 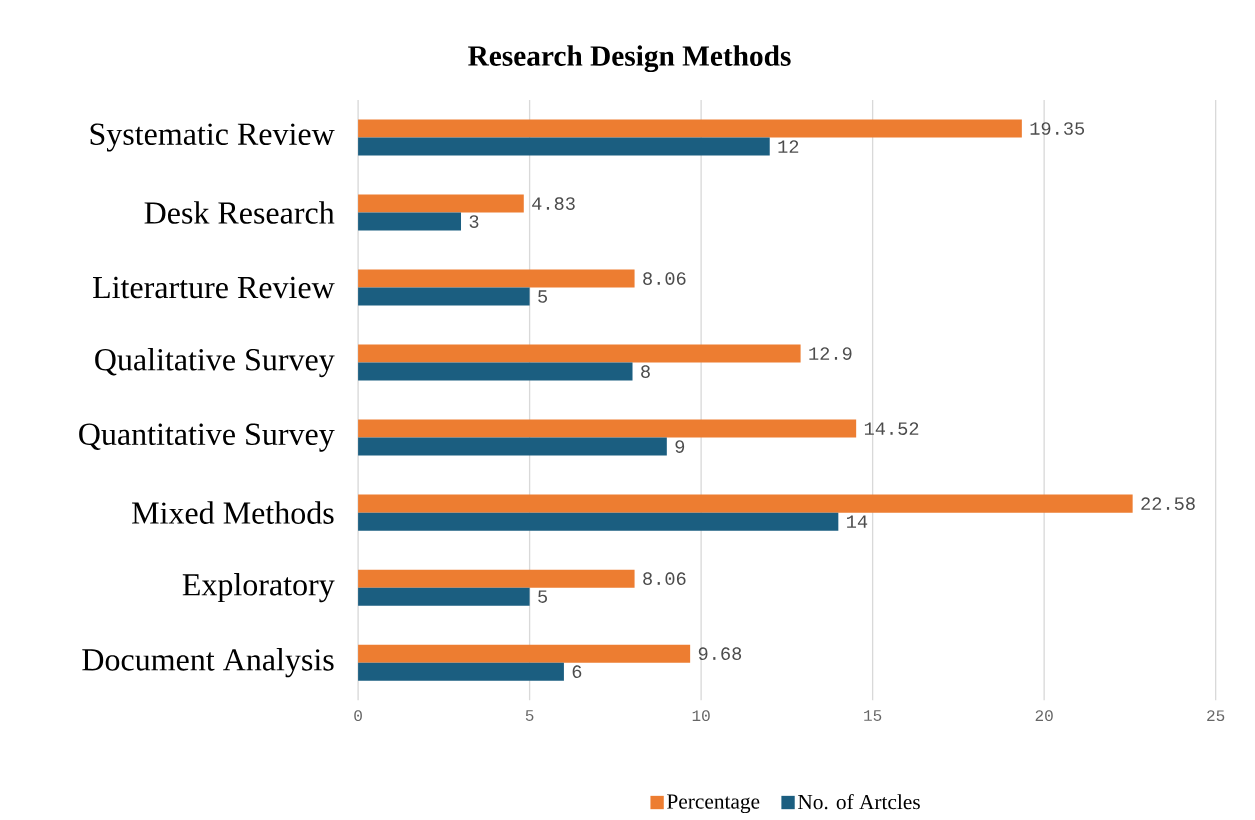 What do you see at coordinates (680, 446) in the screenshot?
I see `data-label: 9` at bounding box center [680, 446].